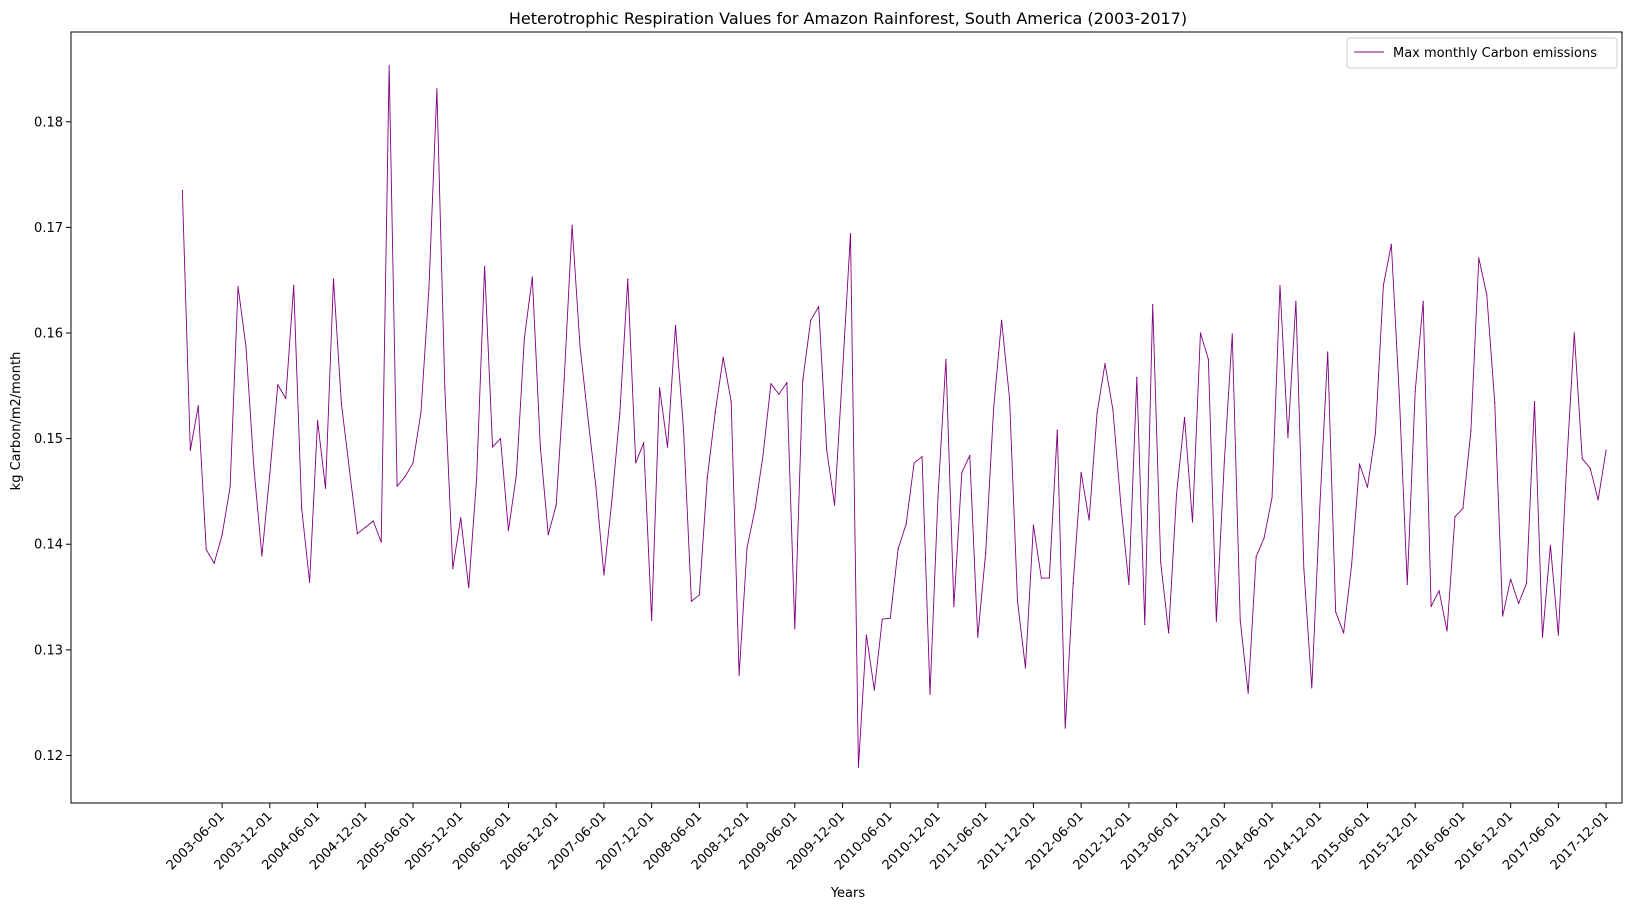 This screenshot has height=908, width=1630. I want to click on legend-box, so click(1482, 53).